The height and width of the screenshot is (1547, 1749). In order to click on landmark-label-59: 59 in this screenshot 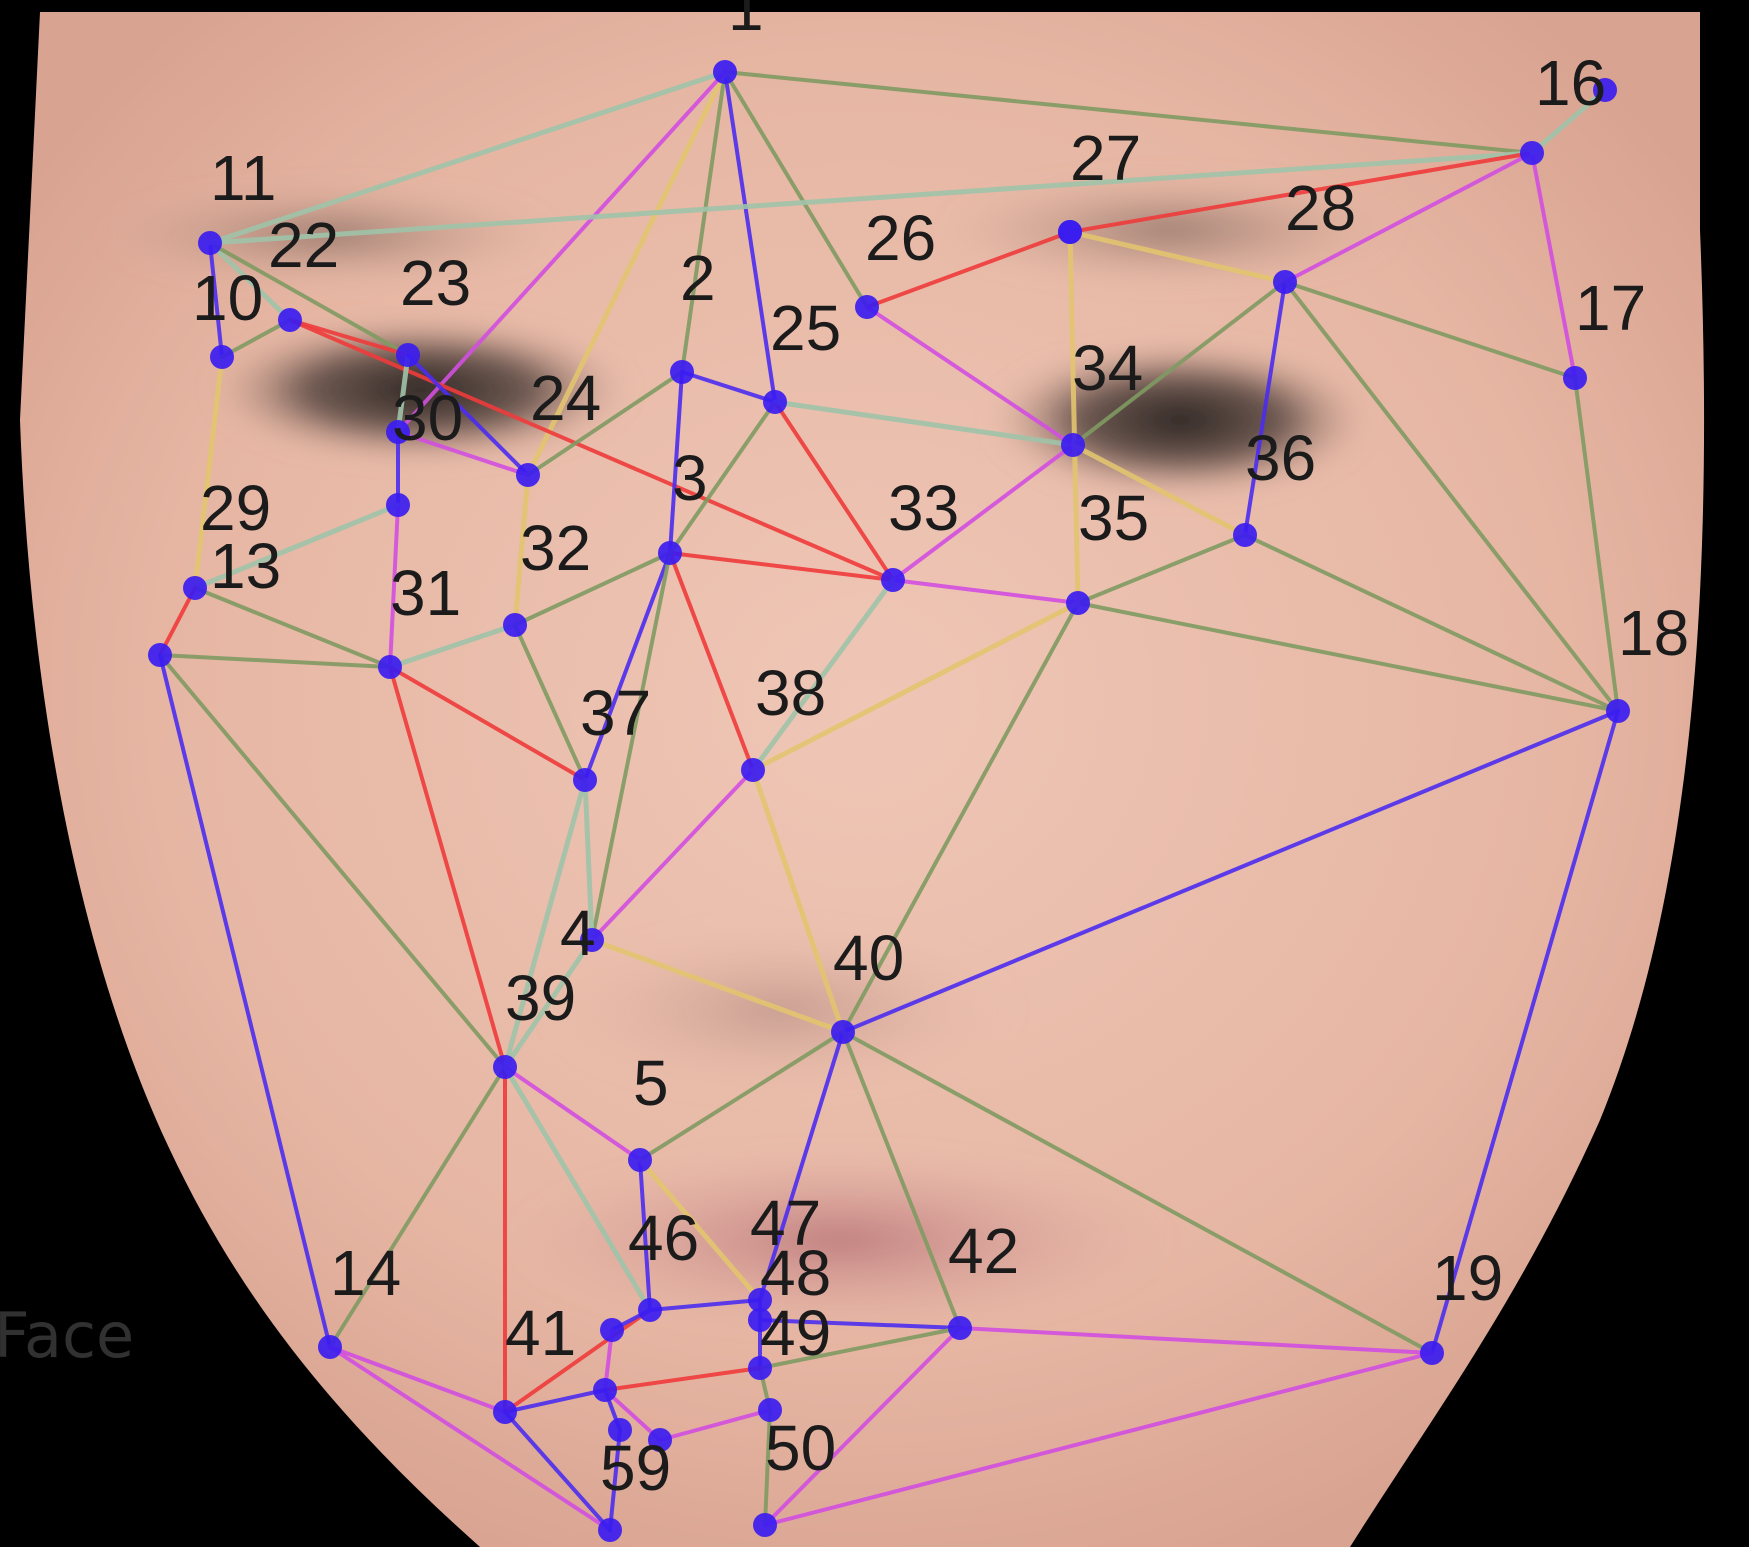, I will do `click(635, 1468)`.